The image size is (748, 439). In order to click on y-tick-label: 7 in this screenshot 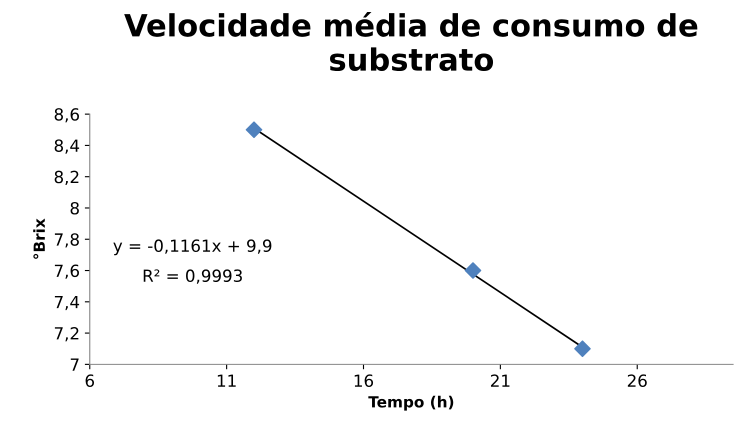, I will do `click(74, 364)`.